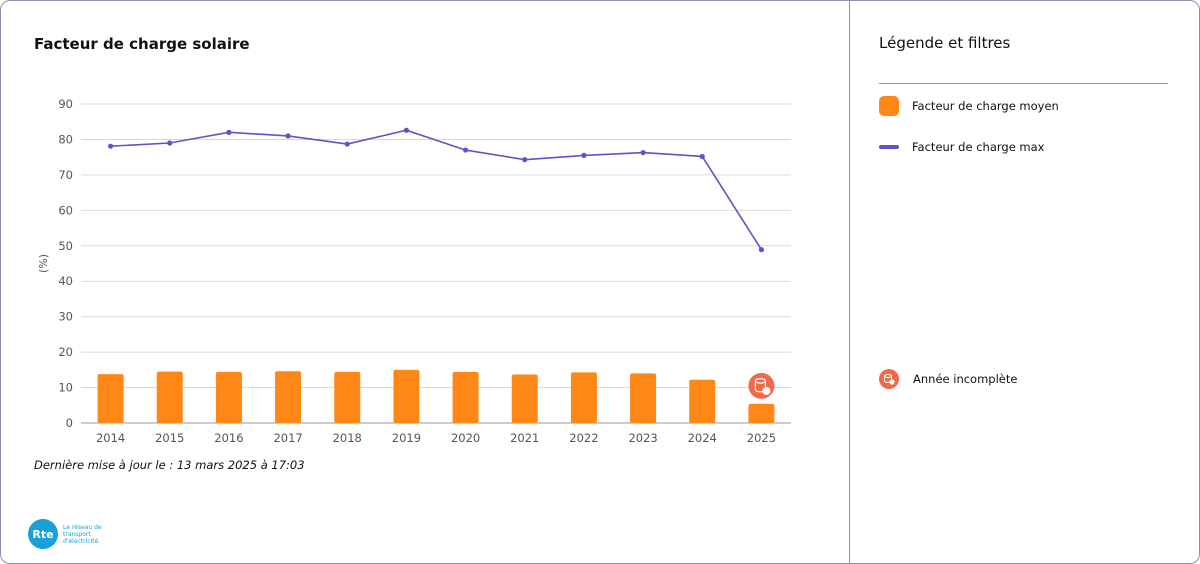  I want to click on legend-item-facteur-max: Facteur de charge max, so click(962, 147).